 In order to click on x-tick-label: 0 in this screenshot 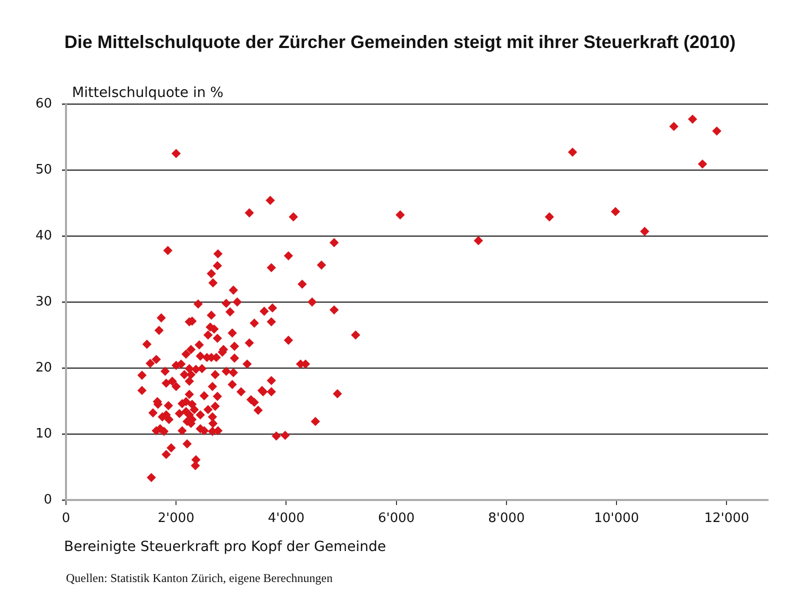, I will do `click(66, 518)`.